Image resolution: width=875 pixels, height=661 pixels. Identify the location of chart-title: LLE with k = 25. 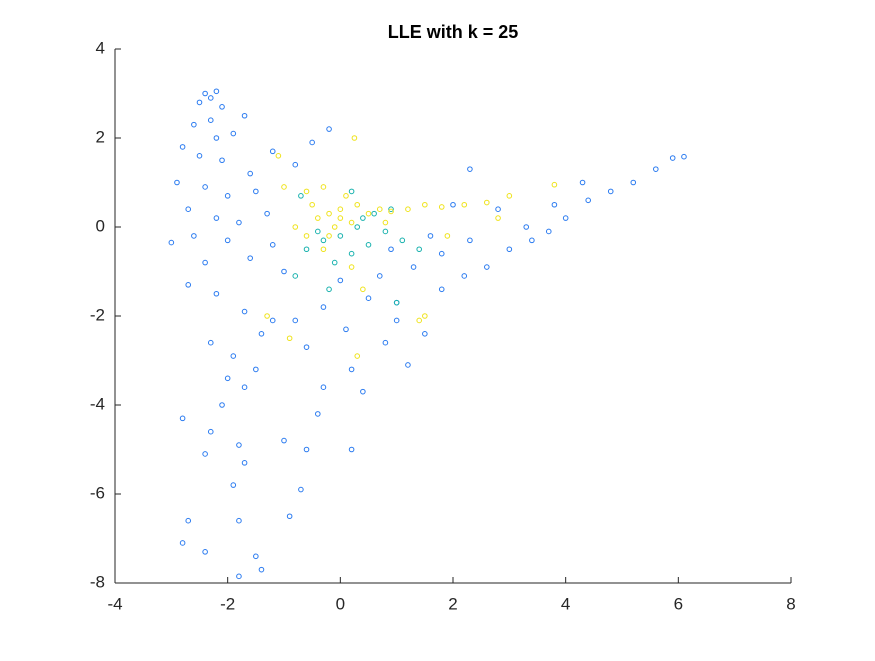
(453, 32).